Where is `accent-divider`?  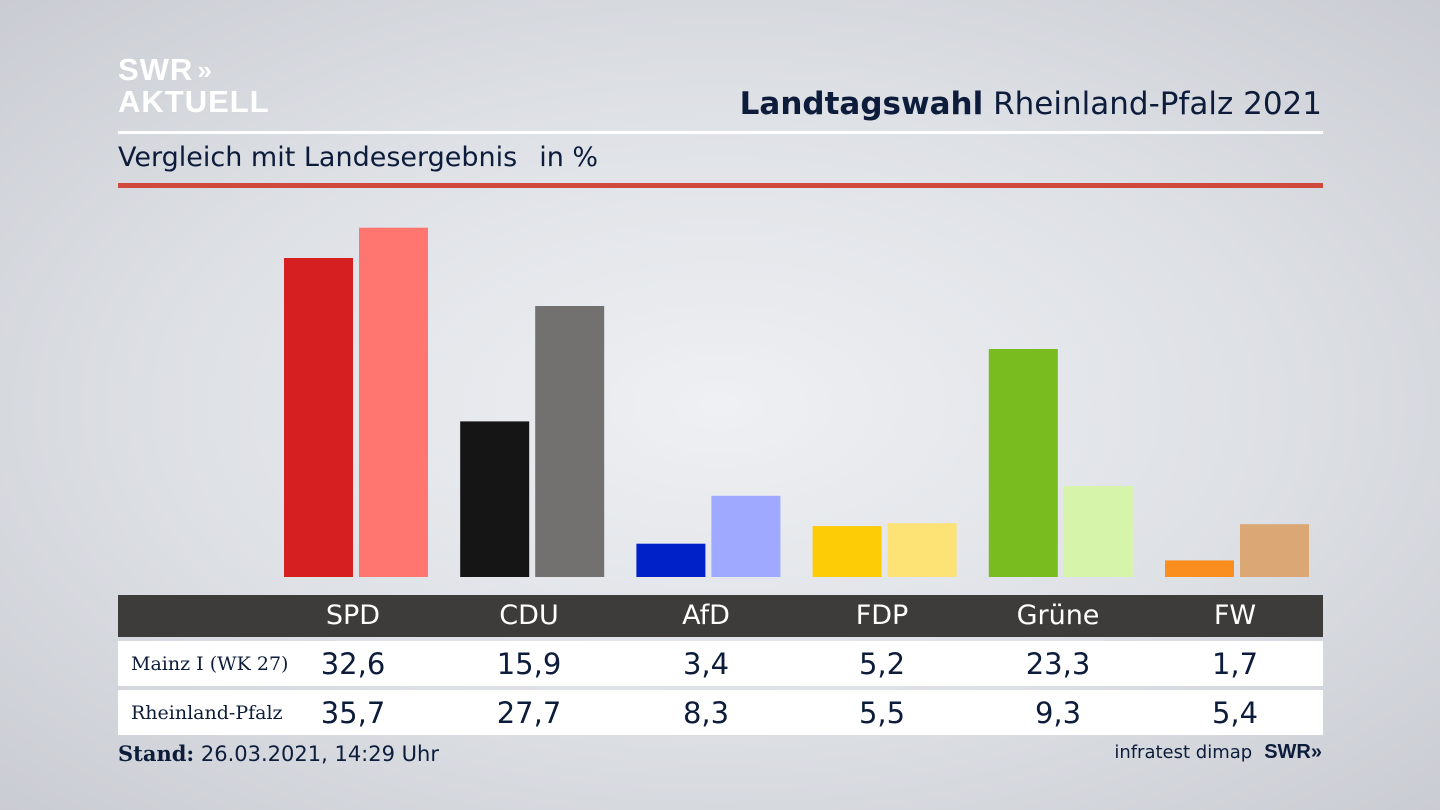 accent-divider is located at coordinates (720, 185).